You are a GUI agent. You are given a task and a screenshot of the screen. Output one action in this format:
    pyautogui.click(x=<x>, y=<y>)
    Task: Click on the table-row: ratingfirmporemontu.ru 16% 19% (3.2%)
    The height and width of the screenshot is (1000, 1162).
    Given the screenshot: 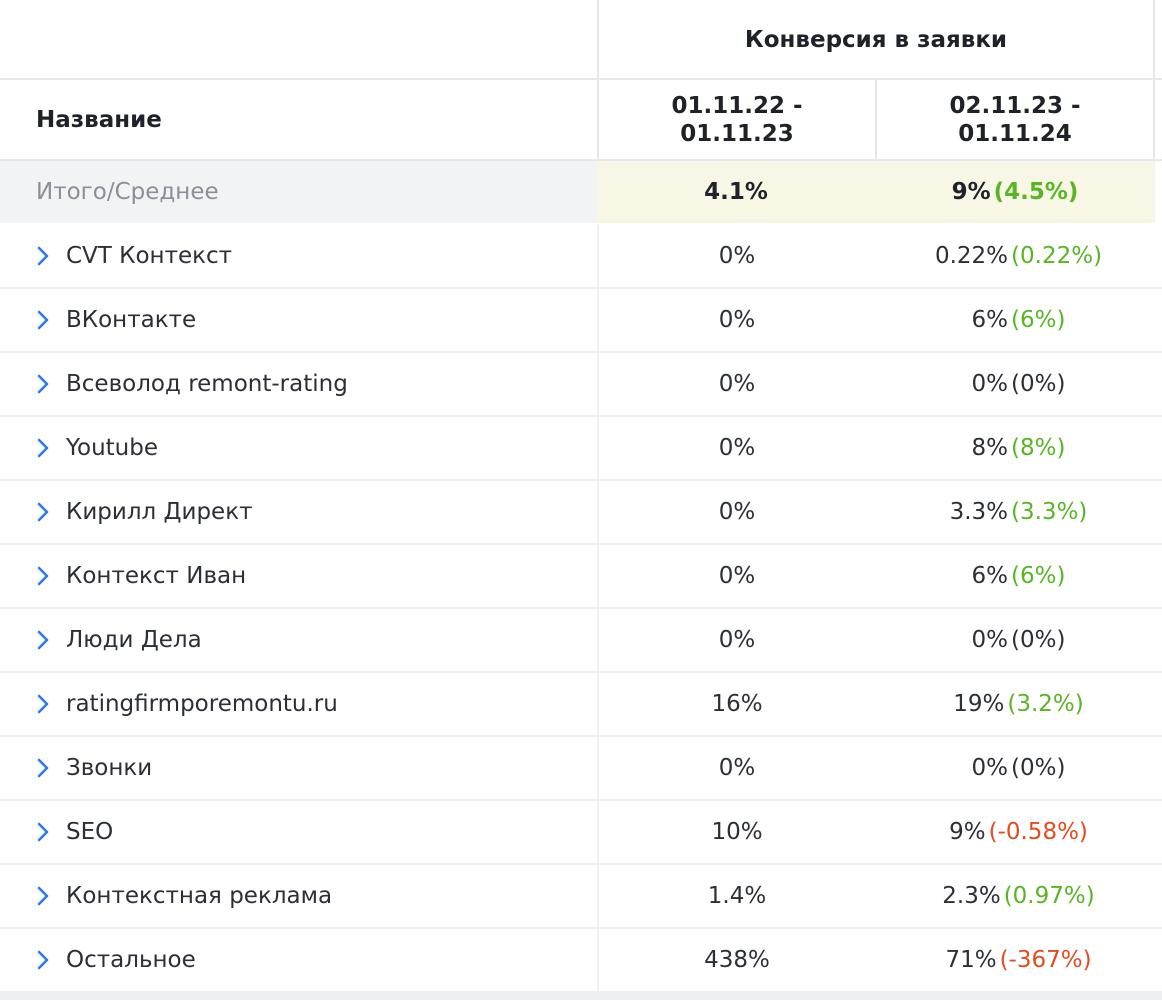 What is the action you would take?
    pyautogui.click(x=581, y=705)
    